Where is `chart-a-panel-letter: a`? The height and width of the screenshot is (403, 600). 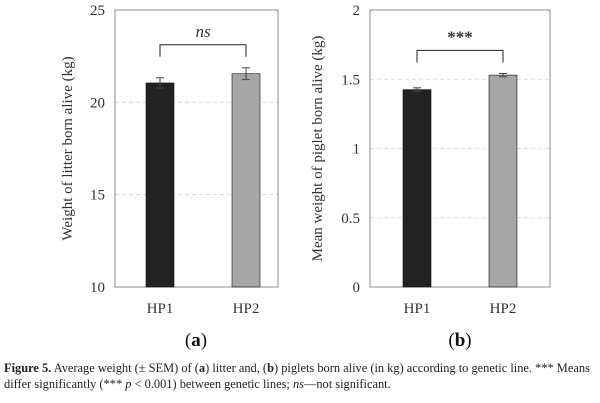
chart-a-panel-letter: a is located at coordinates (196, 340).